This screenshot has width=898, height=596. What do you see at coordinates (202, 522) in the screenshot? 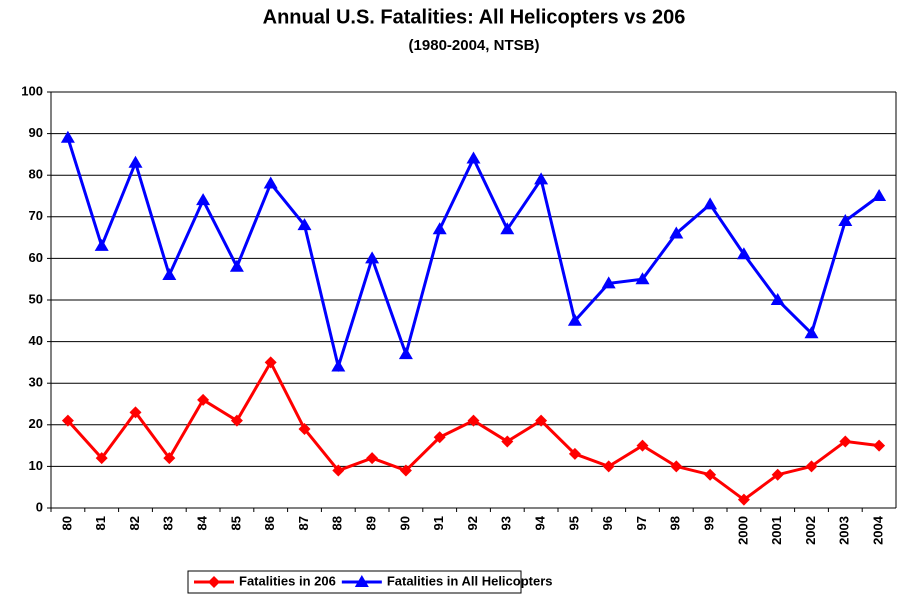
I see `x-tick-label: 84` at bounding box center [202, 522].